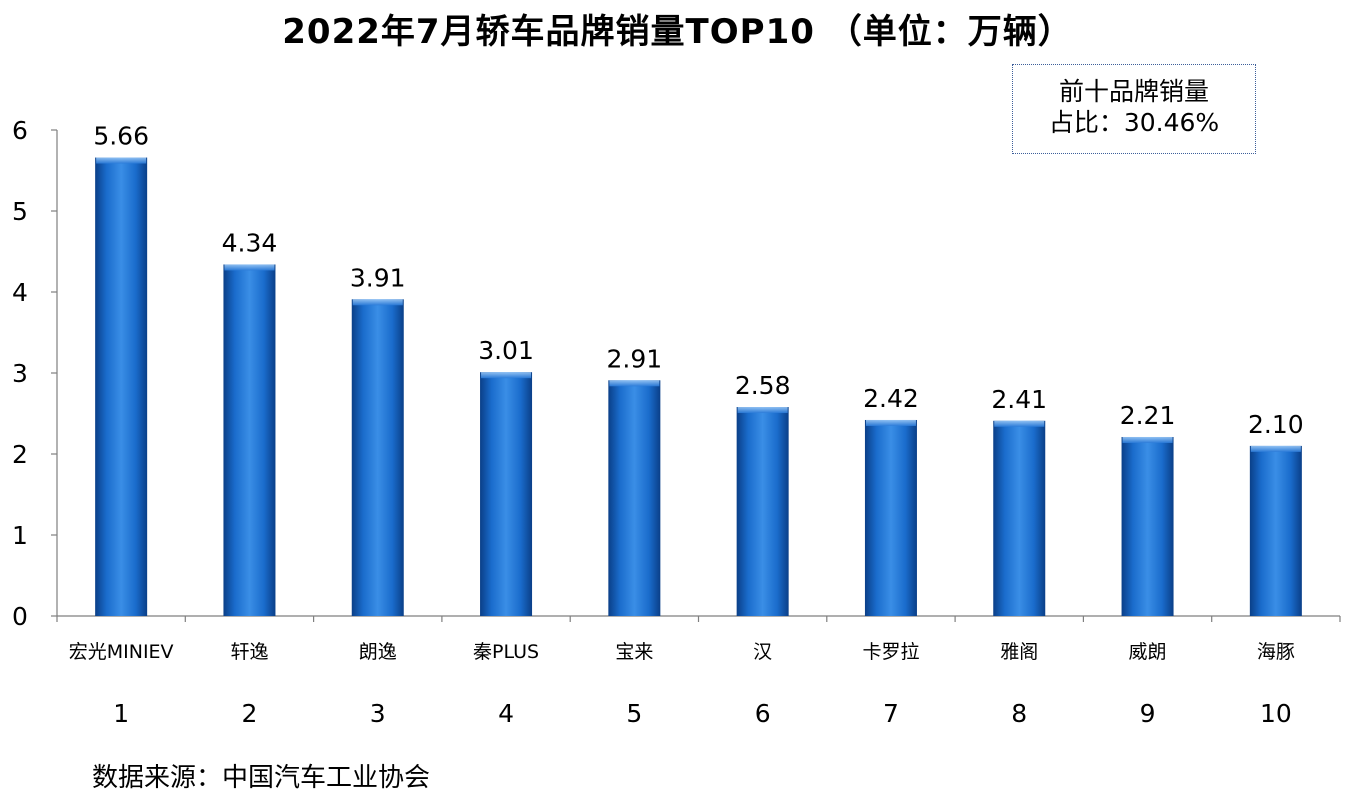 The height and width of the screenshot is (799, 1355). I want to click on data-label: 2.10, so click(1276, 424).